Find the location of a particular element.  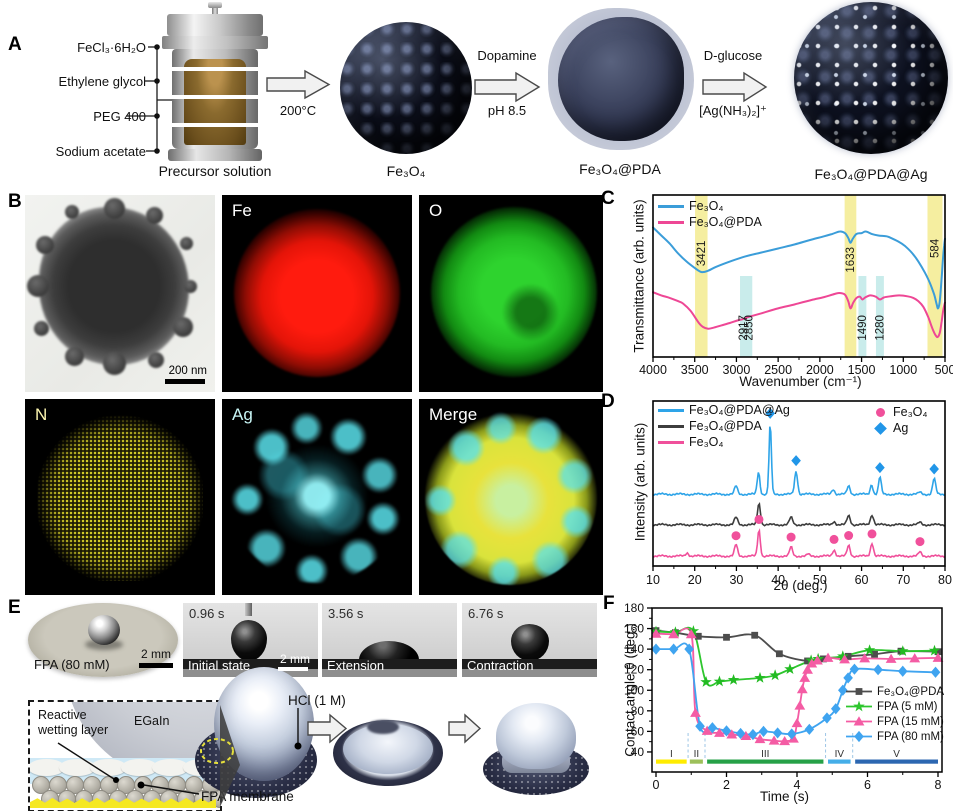

map-merge-image: Merge is located at coordinates (511, 497).